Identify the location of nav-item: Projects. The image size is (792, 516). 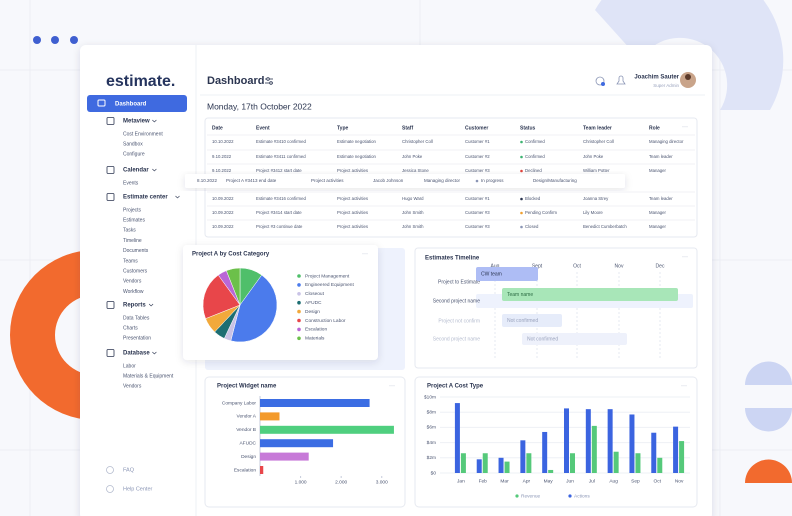
(132, 210).